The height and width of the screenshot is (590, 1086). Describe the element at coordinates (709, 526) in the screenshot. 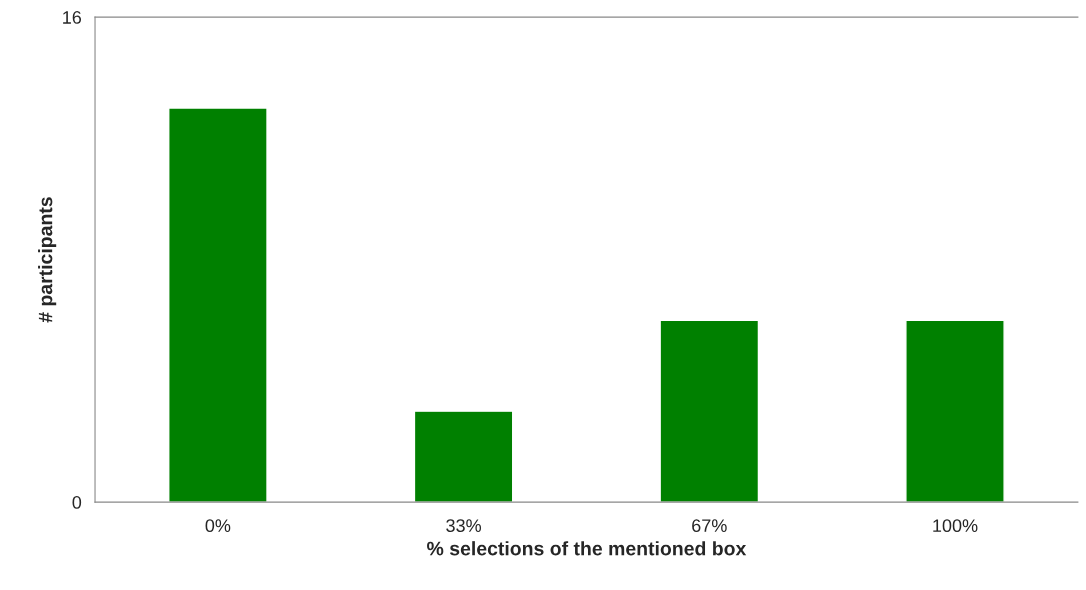

I see `x-tick-label: 67%` at that location.